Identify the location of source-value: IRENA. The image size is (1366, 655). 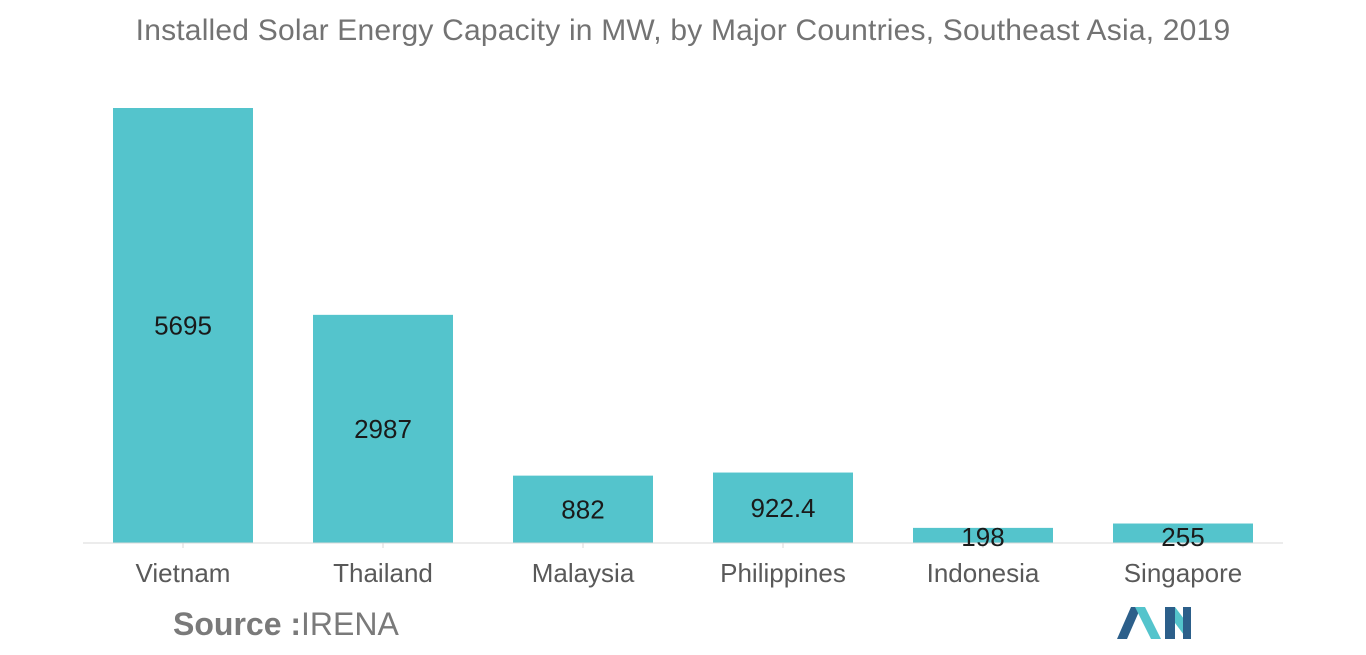
(350, 624).